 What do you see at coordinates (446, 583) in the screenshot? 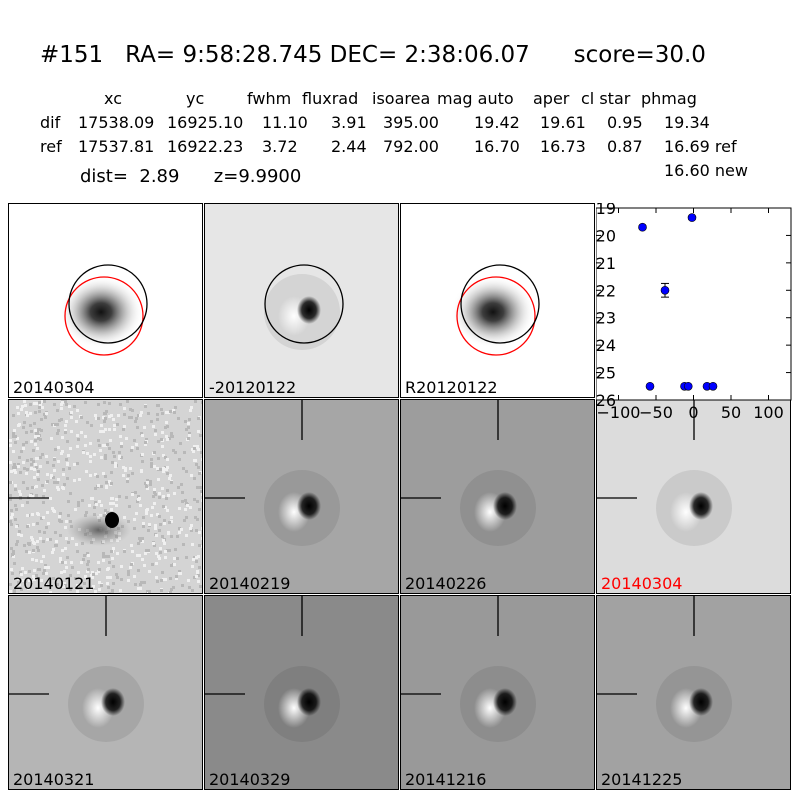
I see `stamp-date-label: 20140226` at bounding box center [446, 583].